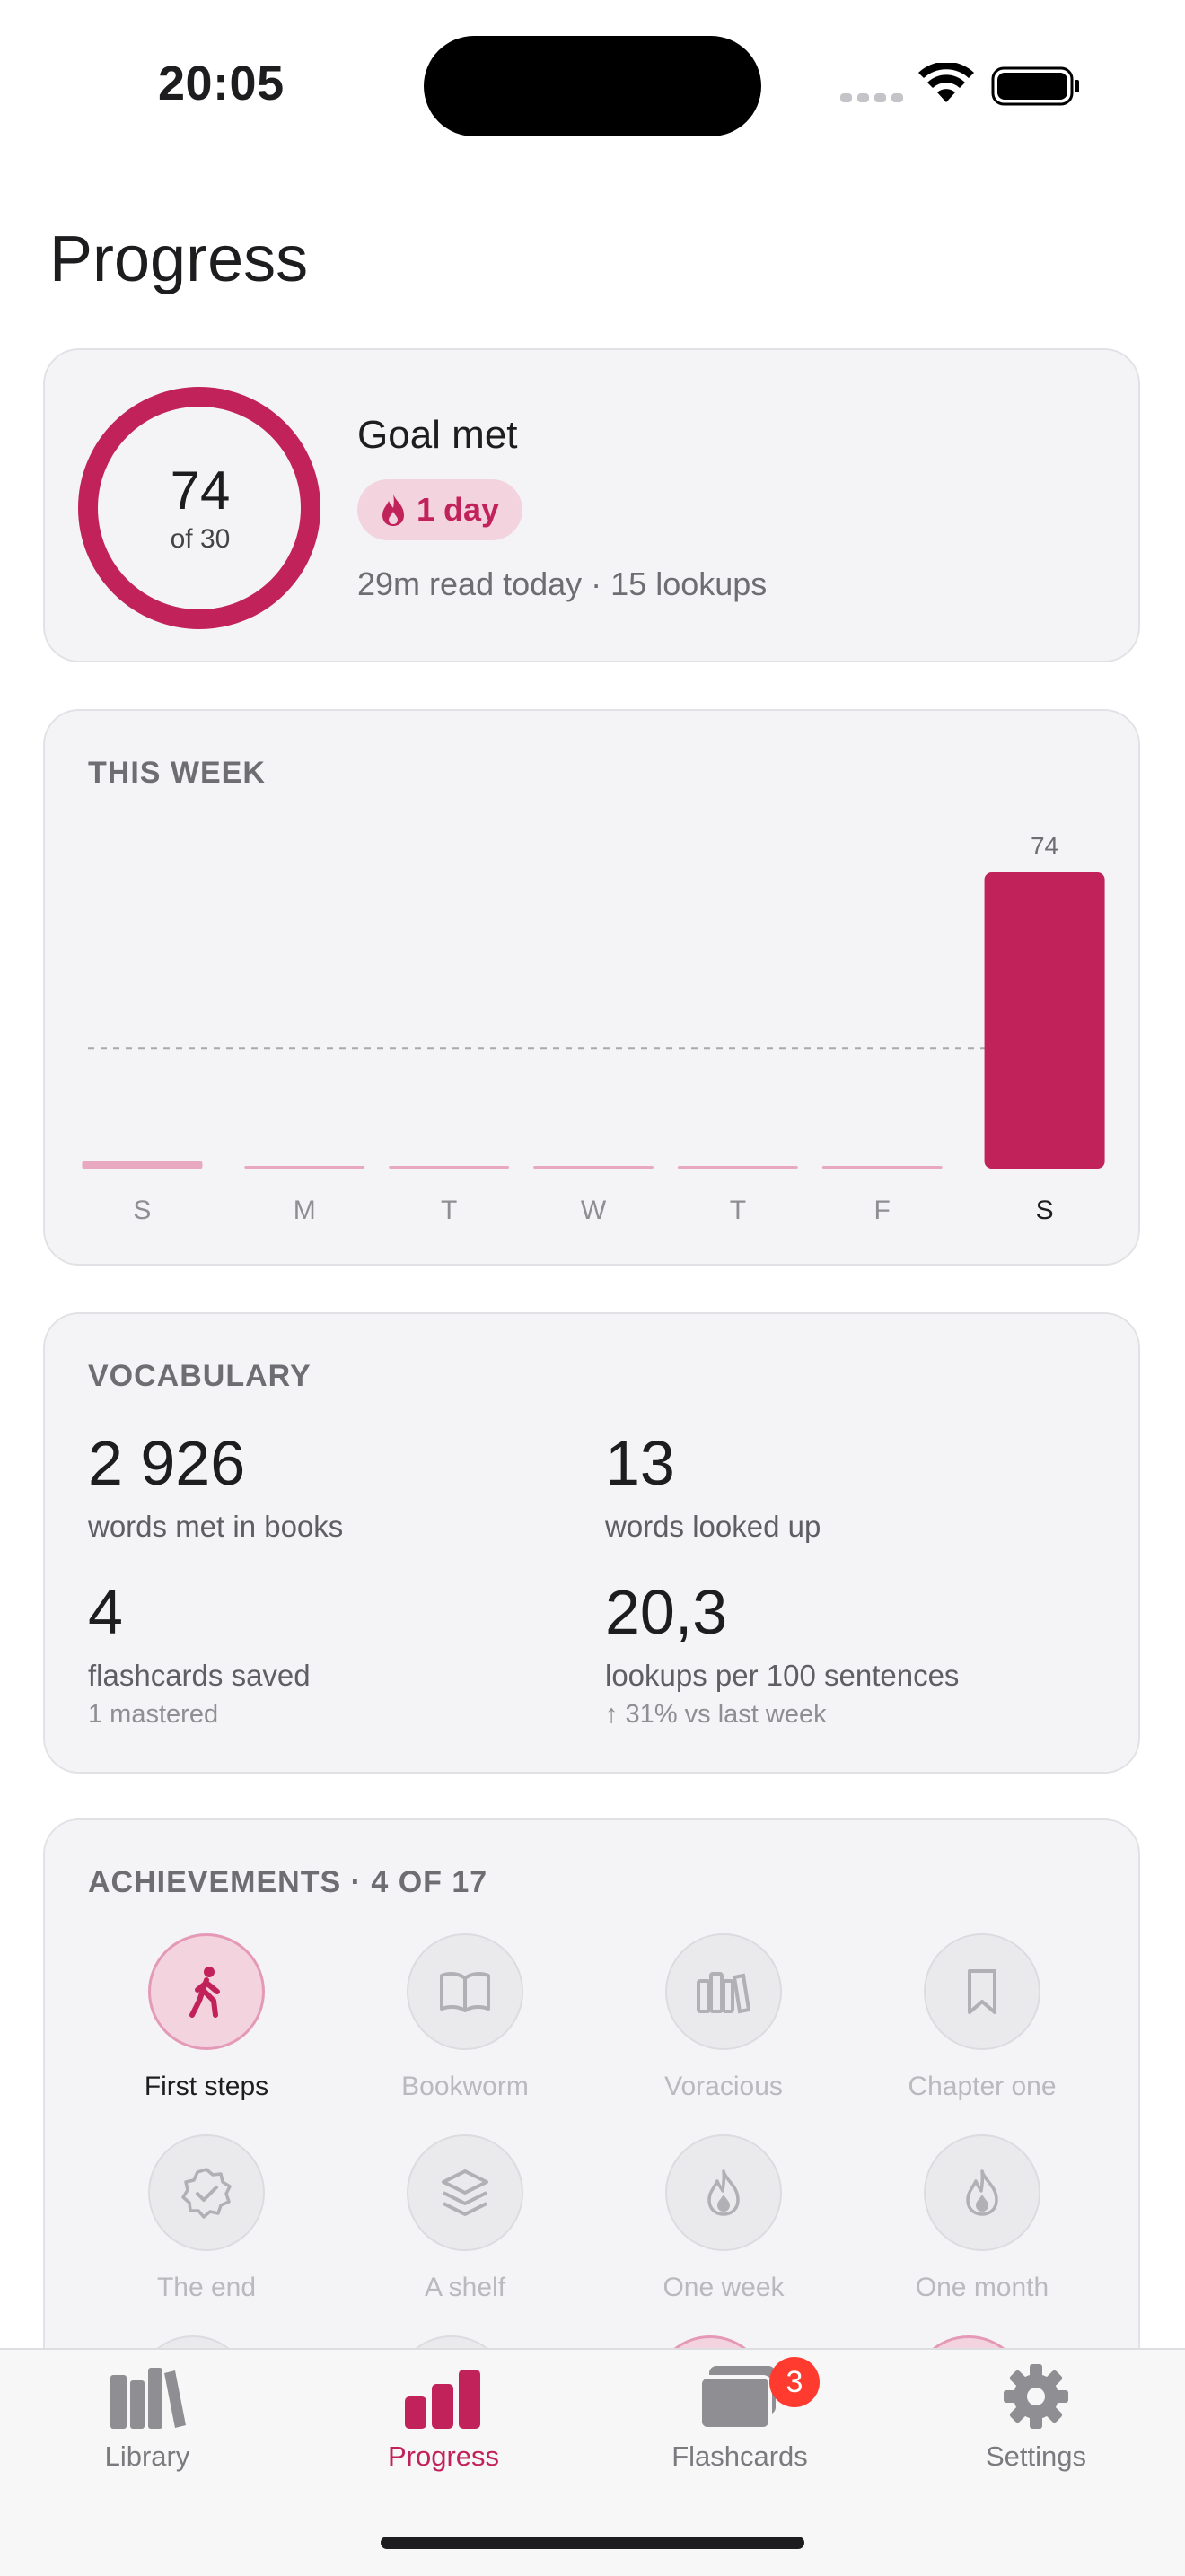  Describe the element at coordinates (723, 2086) in the screenshot. I see `achievement-label: Voracious` at that location.